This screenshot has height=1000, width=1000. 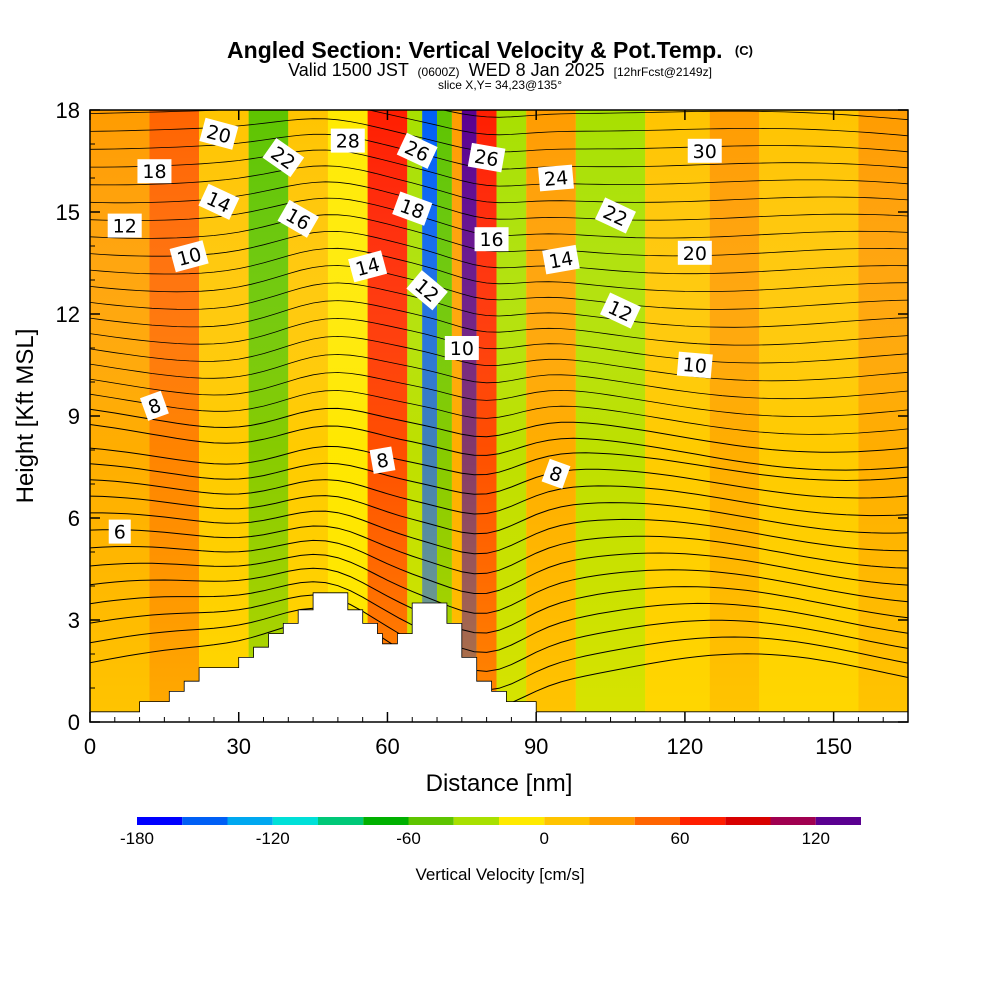 I want to click on contour-label: 20, so click(x=694, y=252).